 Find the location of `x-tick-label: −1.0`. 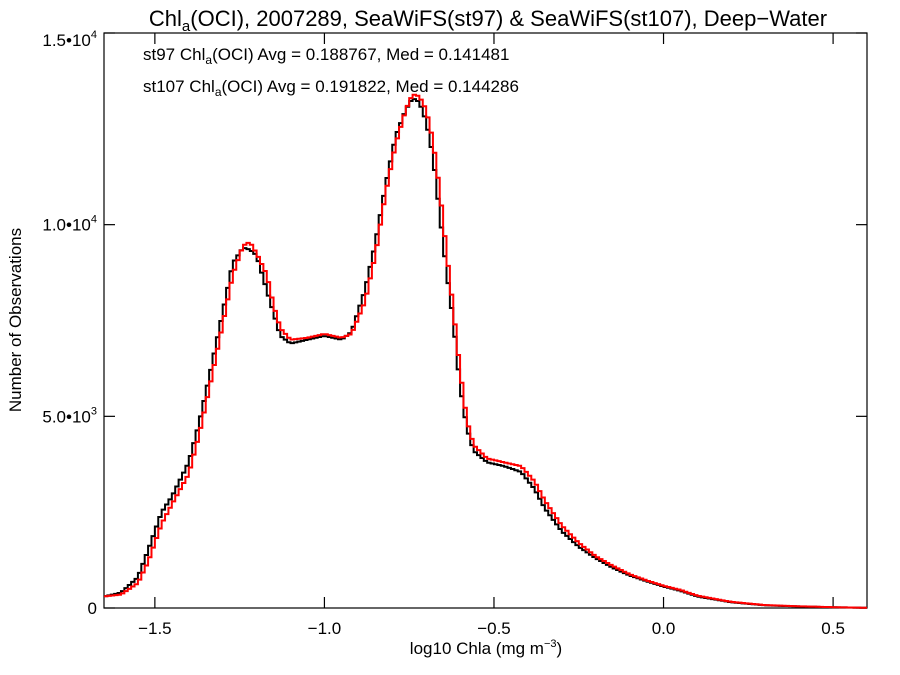

x-tick-label: −1.0 is located at coordinates (325, 628).